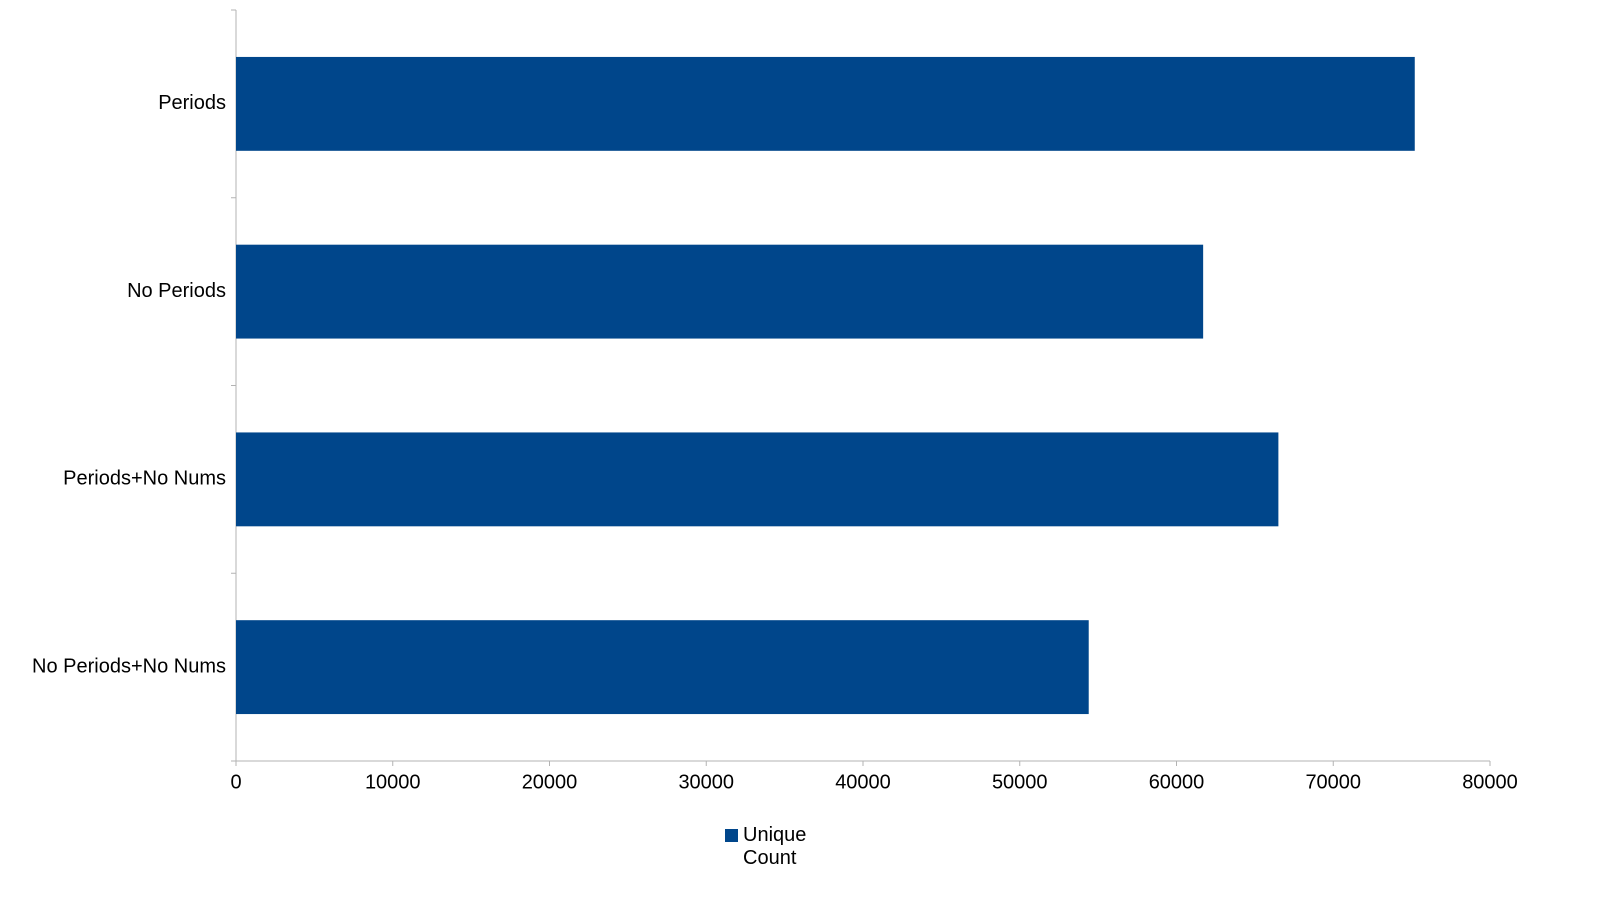  Describe the element at coordinates (863, 782) in the screenshot. I see `x-tick-label: 40000` at that location.